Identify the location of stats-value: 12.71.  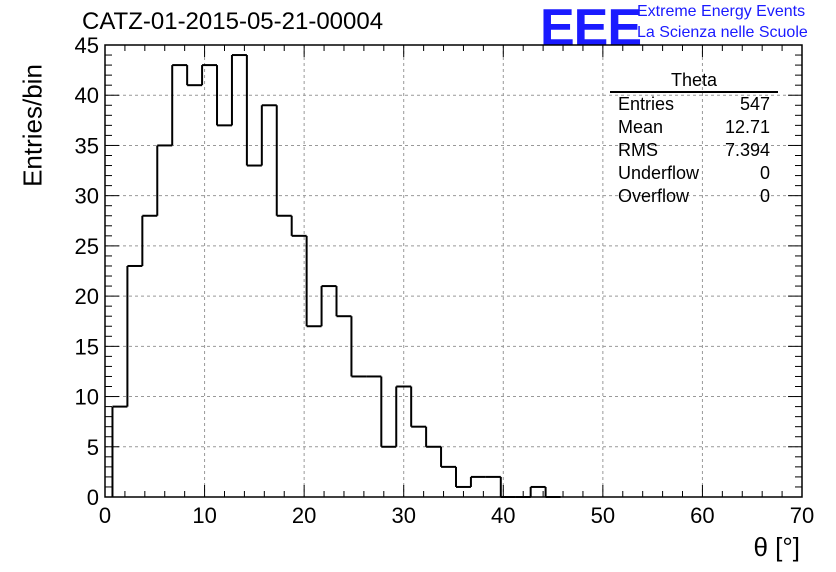
(747, 127).